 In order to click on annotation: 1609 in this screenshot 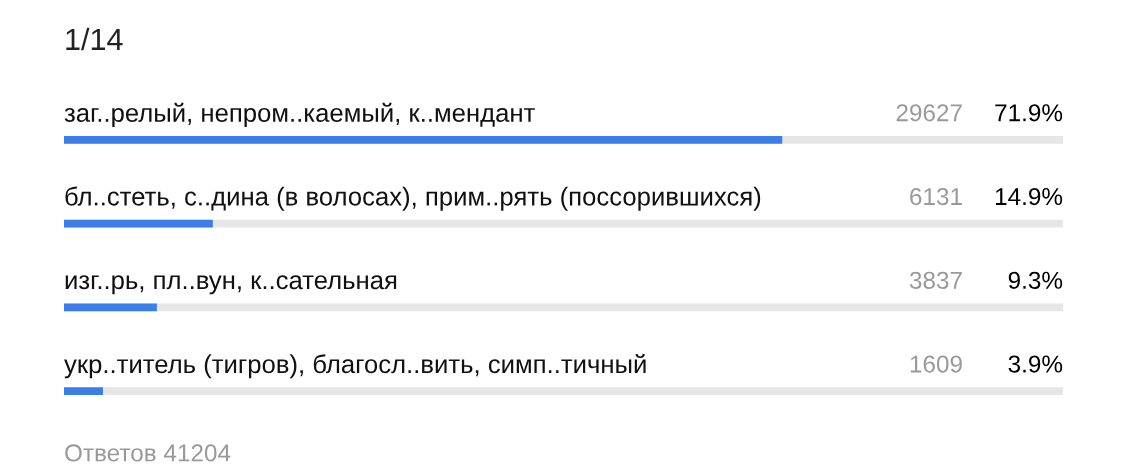, I will do `click(936, 364)`.